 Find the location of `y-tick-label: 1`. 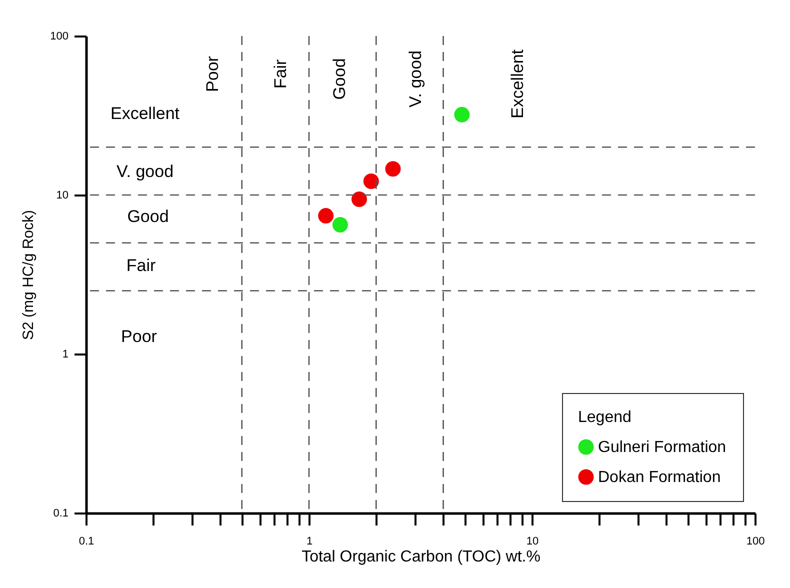

y-tick-label: 1 is located at coordinates (65, 354).